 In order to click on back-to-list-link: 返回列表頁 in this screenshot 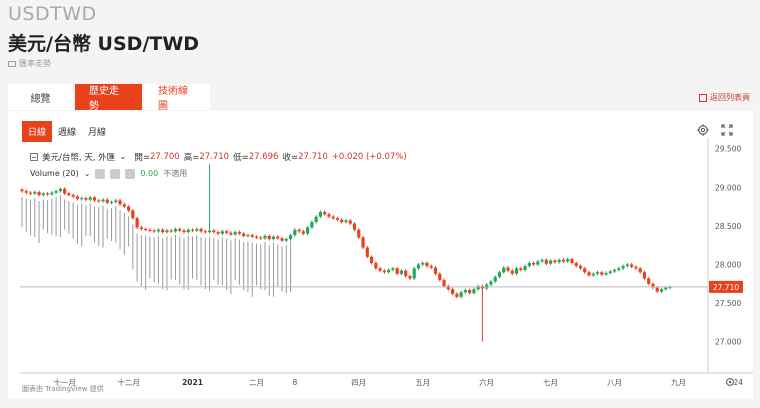, I will do `click(724, 97)`.